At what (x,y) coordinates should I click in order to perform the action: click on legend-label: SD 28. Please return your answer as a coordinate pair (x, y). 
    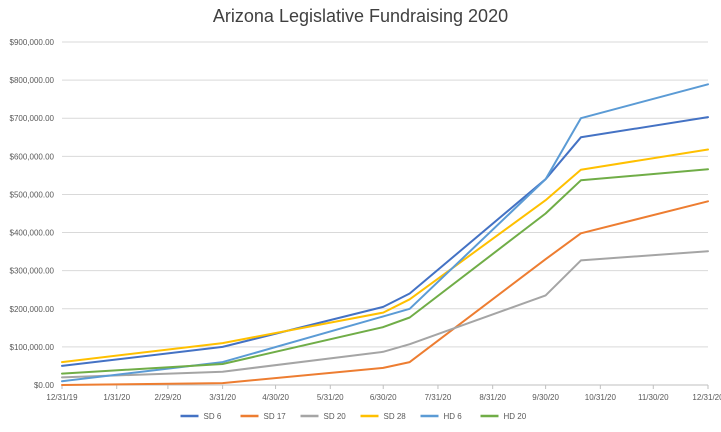
    Looking at the image, I should click on (395, 416).